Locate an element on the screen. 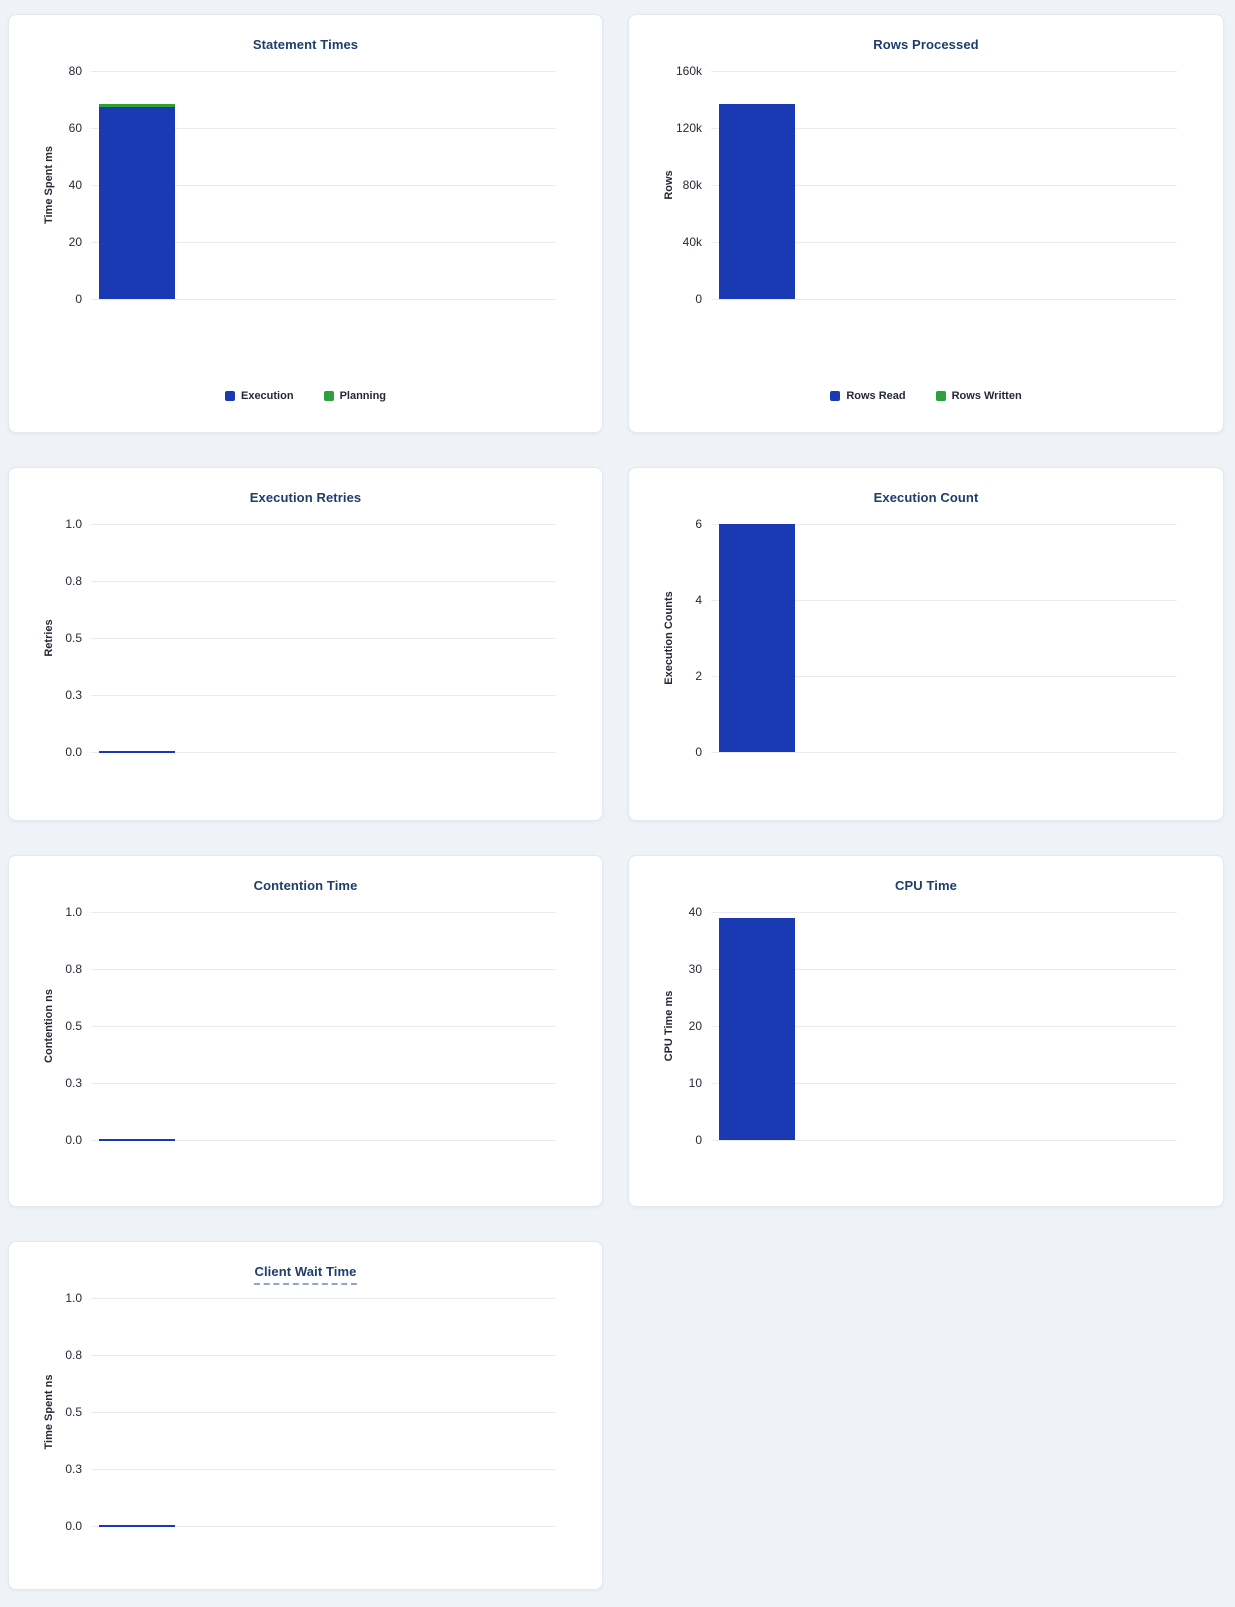  plot-area: 40 30 20 10 0 is located at coordinates (933, 1026).